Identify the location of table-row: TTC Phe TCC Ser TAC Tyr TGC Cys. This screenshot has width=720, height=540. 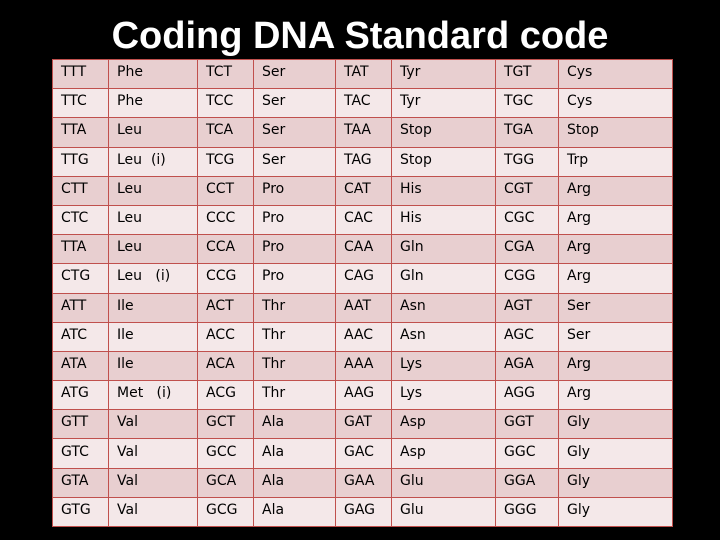
(362, 103).